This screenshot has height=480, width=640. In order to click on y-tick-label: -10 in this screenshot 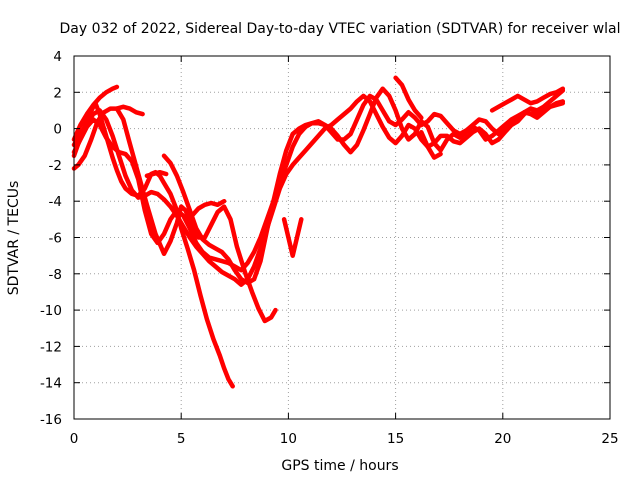, I will do `click(51, 311)`.